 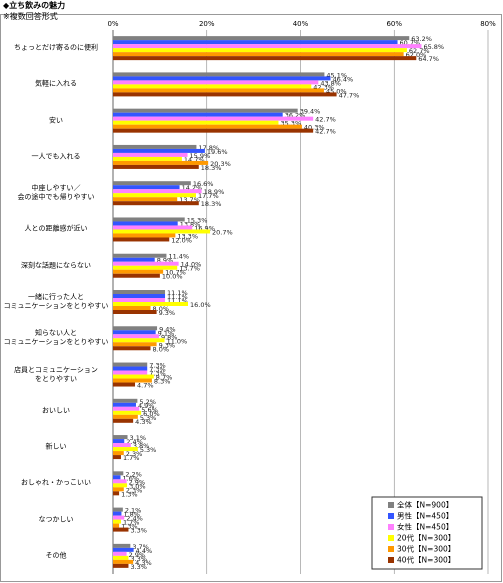 I want to click on value-label: 47.7%, so click(x=349, y=95).